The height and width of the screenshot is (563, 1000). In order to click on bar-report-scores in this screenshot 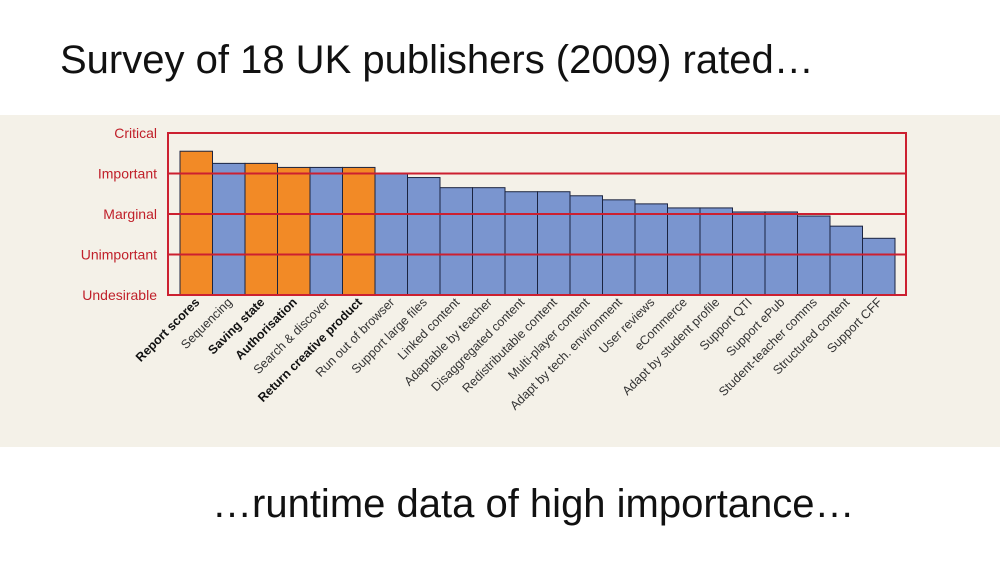, I will do `click(196, 223)`.